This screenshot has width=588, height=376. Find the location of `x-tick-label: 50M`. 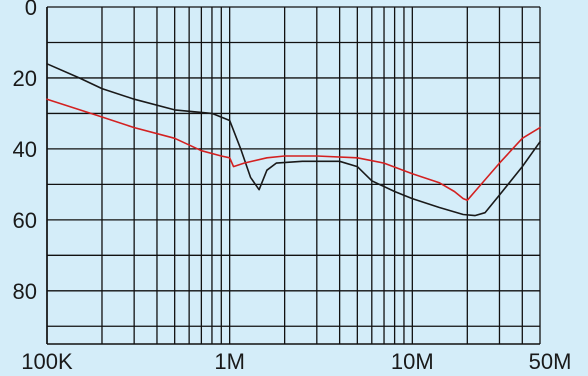

x-tick-label: 50M is located at coordinates (550, 361).